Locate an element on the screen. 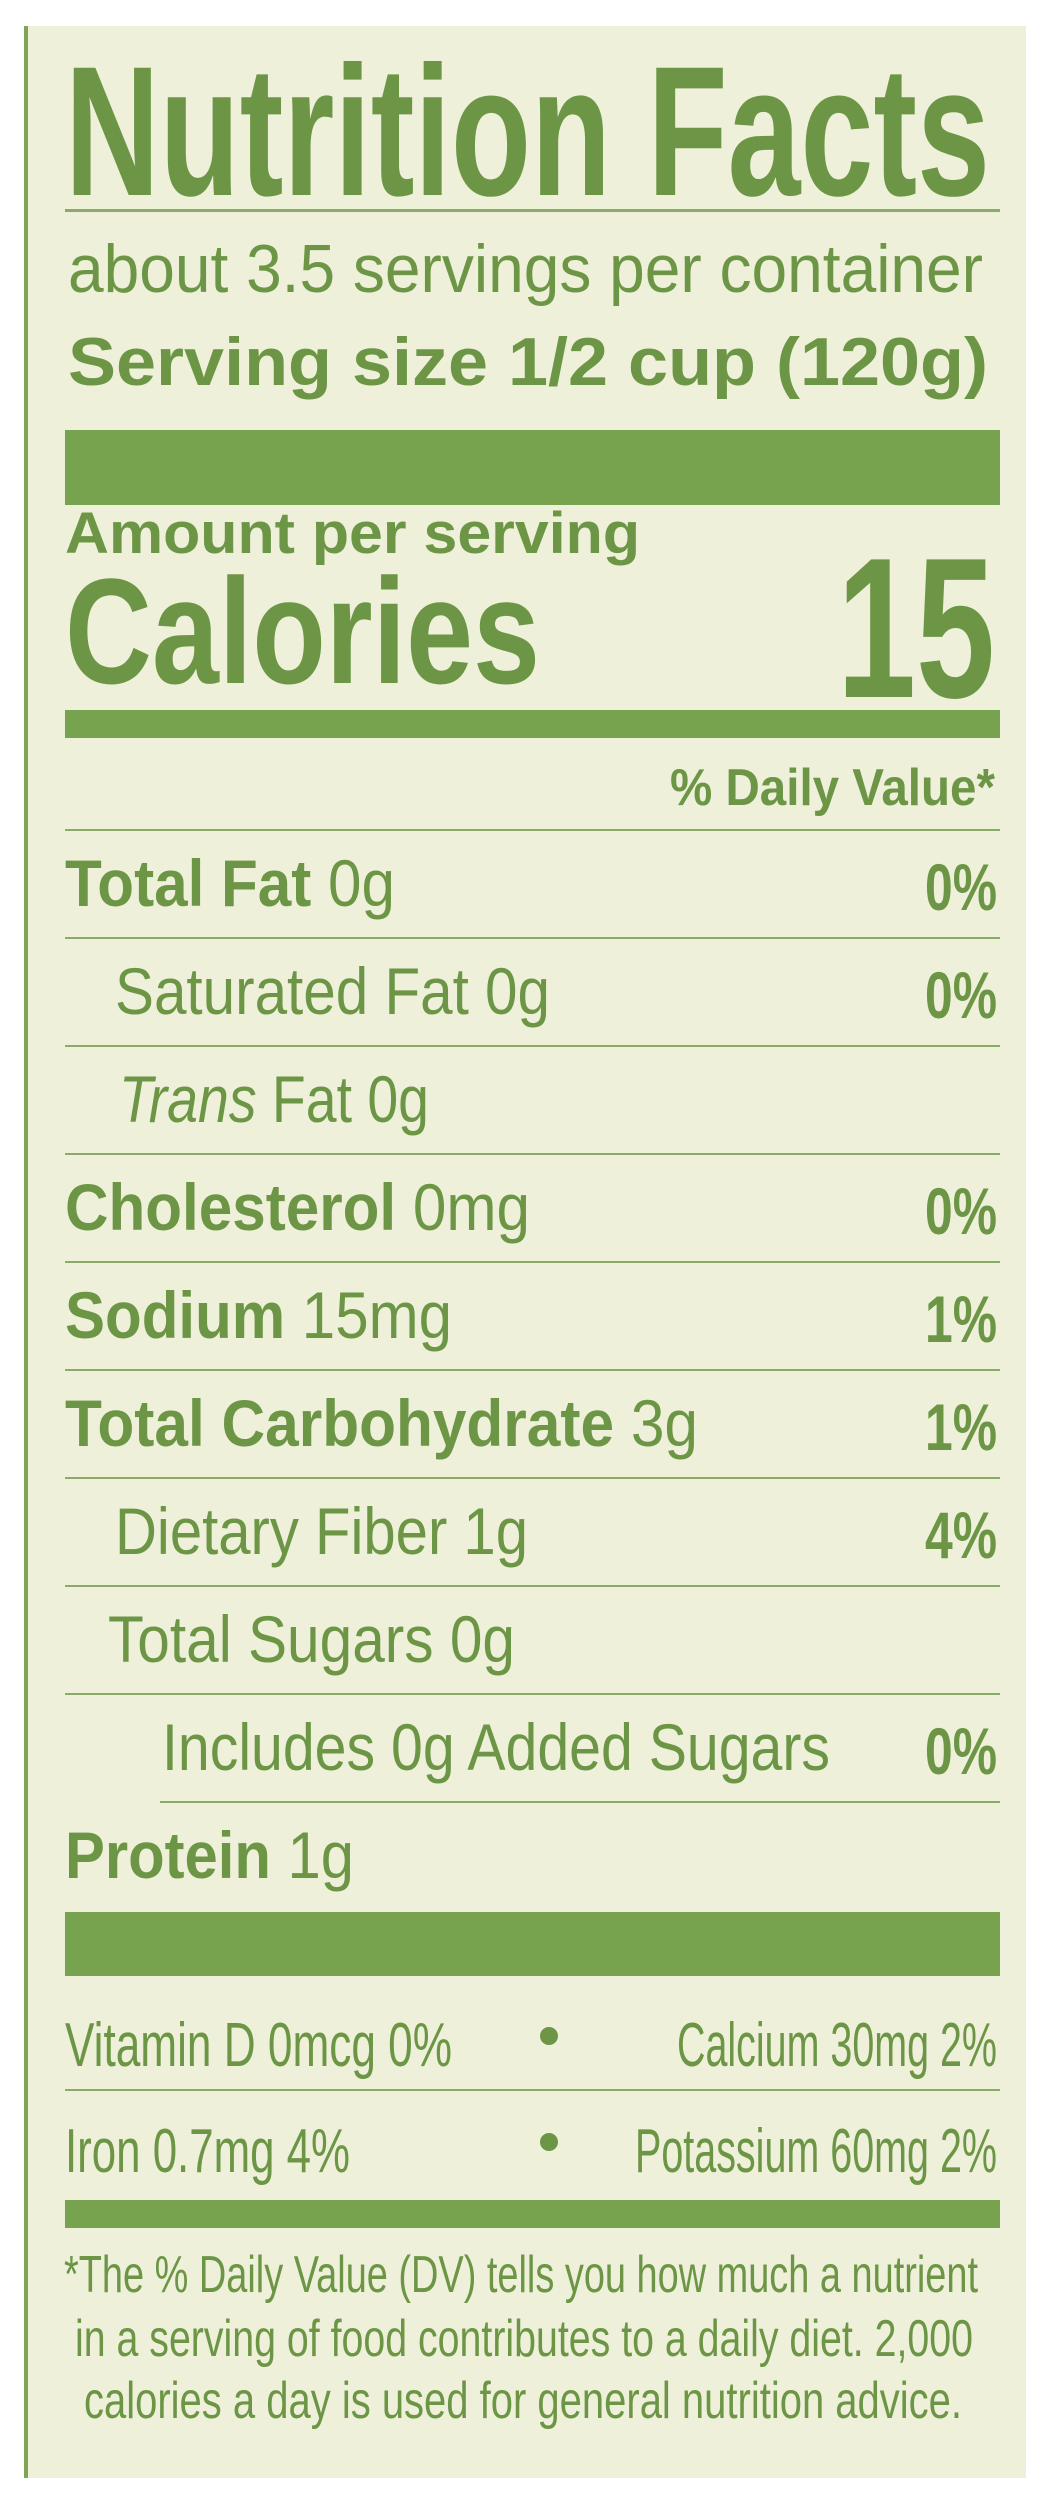 The width and height of the screenshot is (1051, 2500). nutrient-amount: 0g is located at coordinates (353, 883).